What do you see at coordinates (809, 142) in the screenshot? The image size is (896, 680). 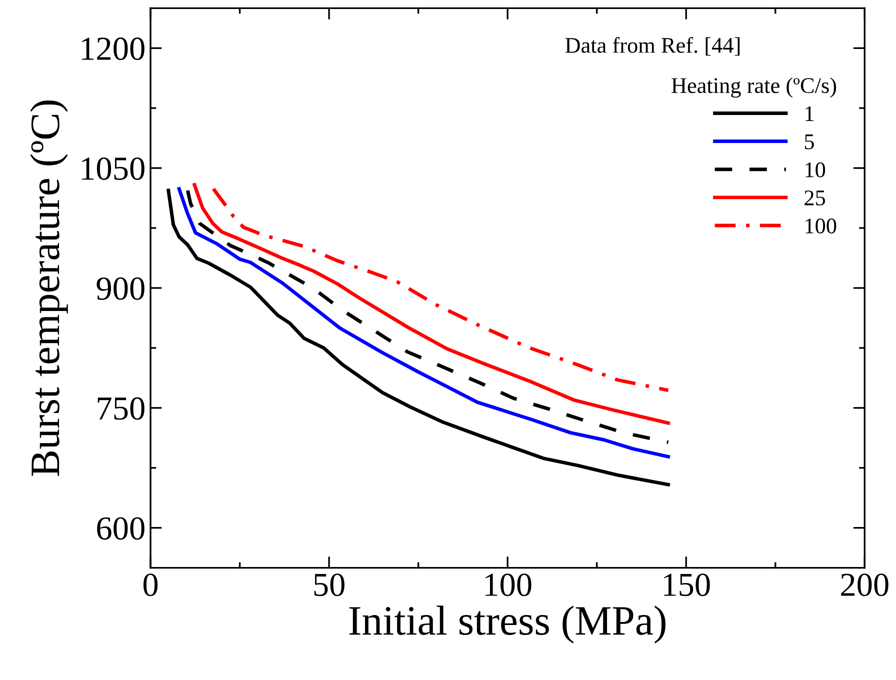 I see `legend-label: 5` at bounding box center [809, 142].